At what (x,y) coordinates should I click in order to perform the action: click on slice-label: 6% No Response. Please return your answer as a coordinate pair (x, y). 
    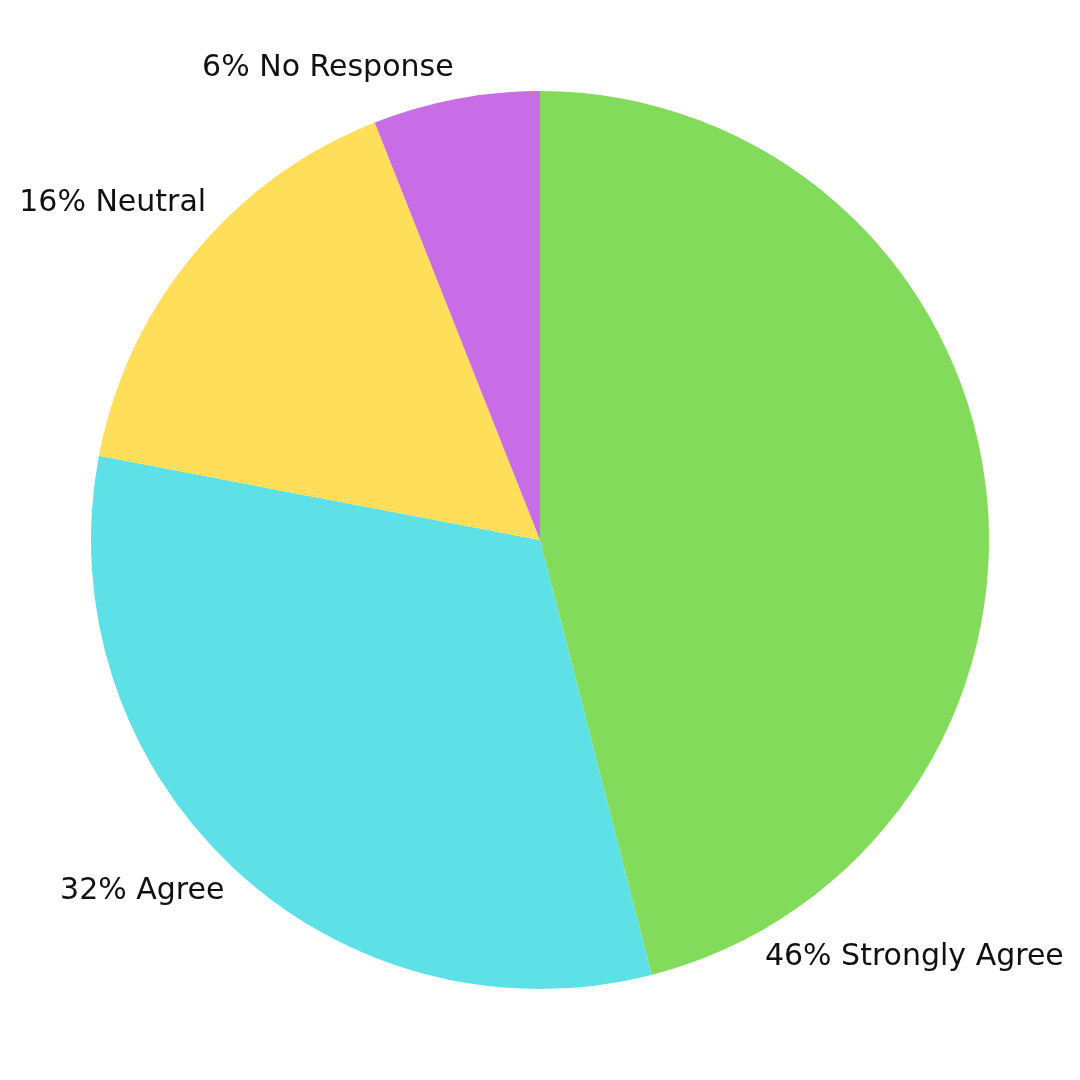
    Looking at the image, I should click on (328, 65).